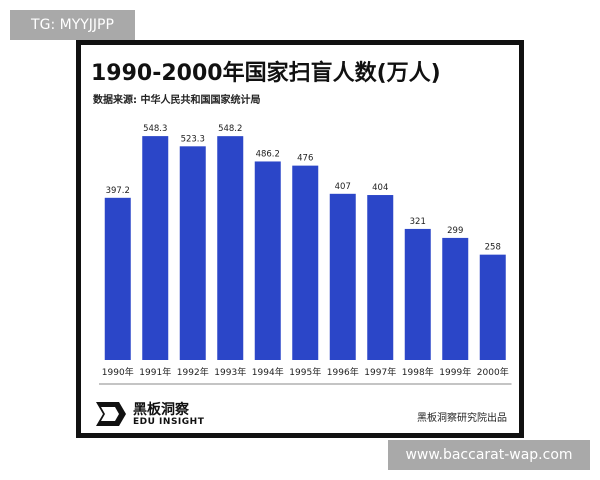 This screenshot has width=600, height=480. Describe the element at coordinates (268, 372) in the screenshot. I see `category-label-4: 1994年` at that location.